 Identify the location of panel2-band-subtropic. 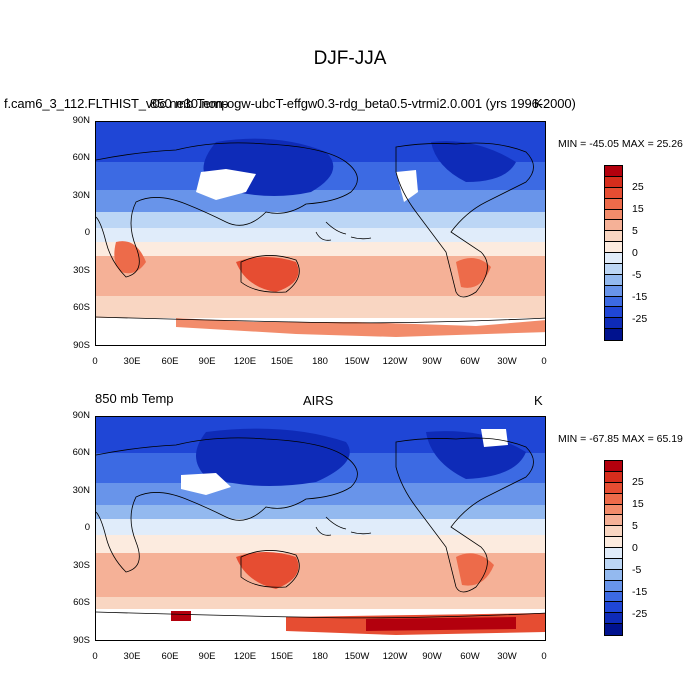
(320, 494).